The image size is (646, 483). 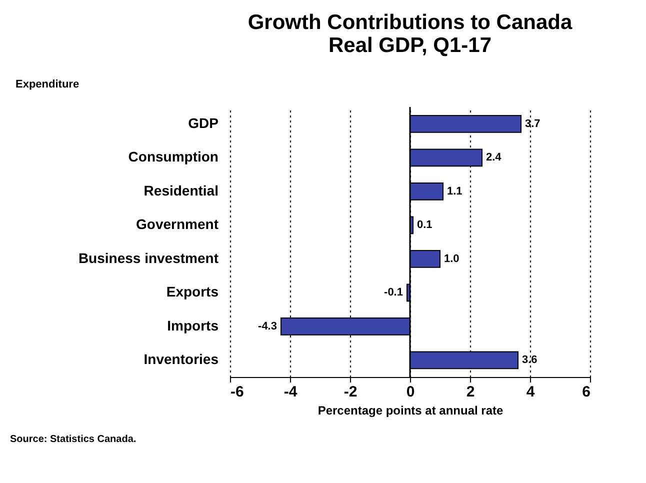 I want to click on x-tick-label: 6, so click(x=586, y=392).